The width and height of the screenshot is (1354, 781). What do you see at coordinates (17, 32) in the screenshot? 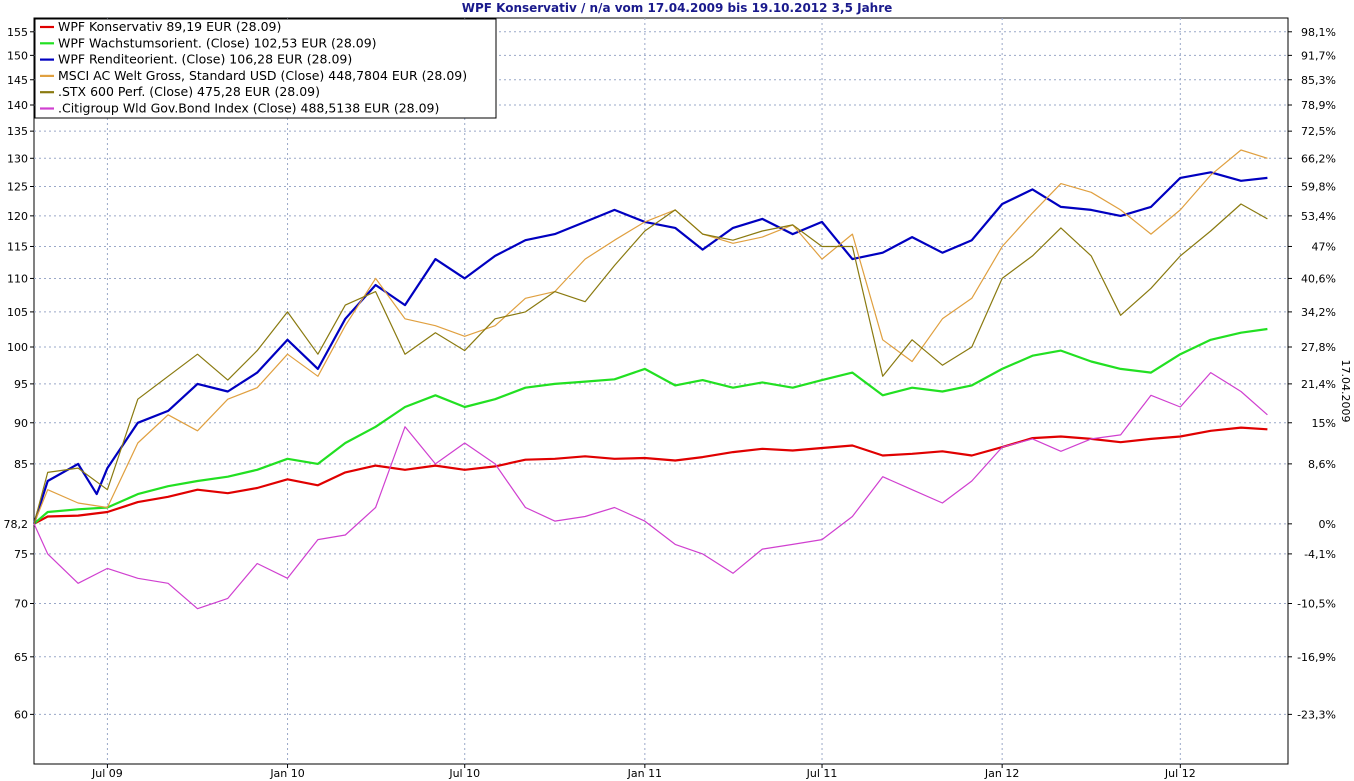
I see `y-tick-label: 155` at bounding box center [17, 32].